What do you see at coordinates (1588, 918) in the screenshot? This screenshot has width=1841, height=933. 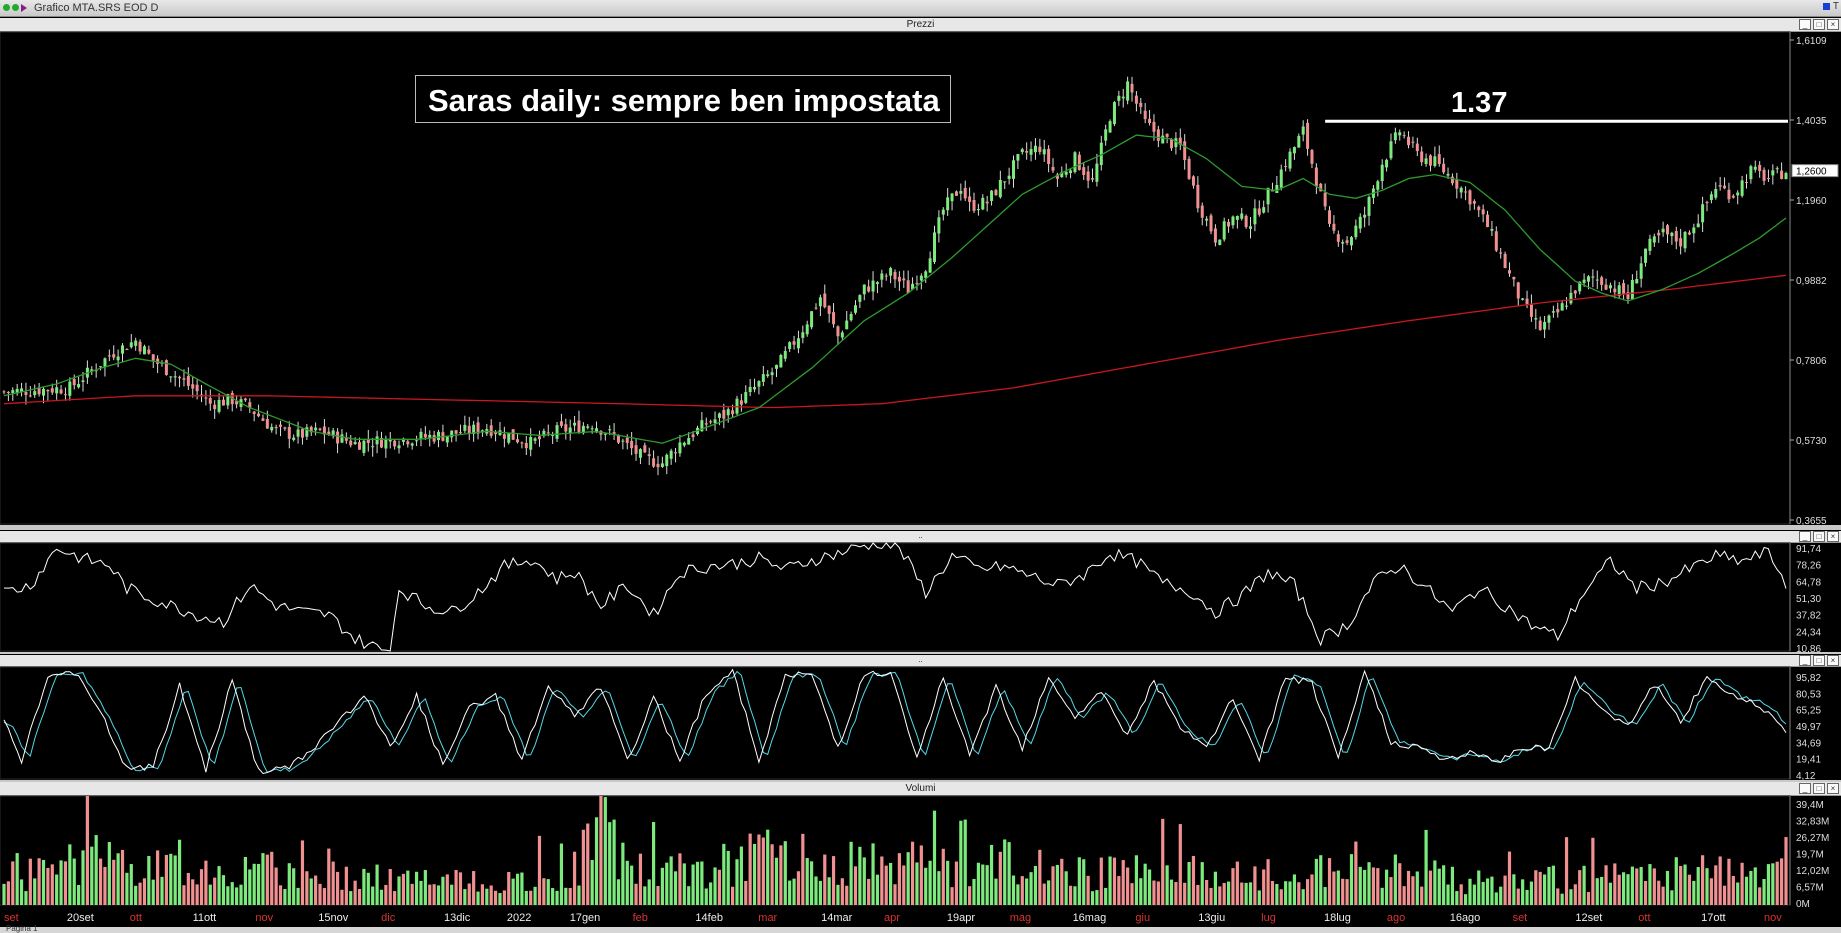 I see `x-axis-label: 12set` at bounding box center [1588, 918].